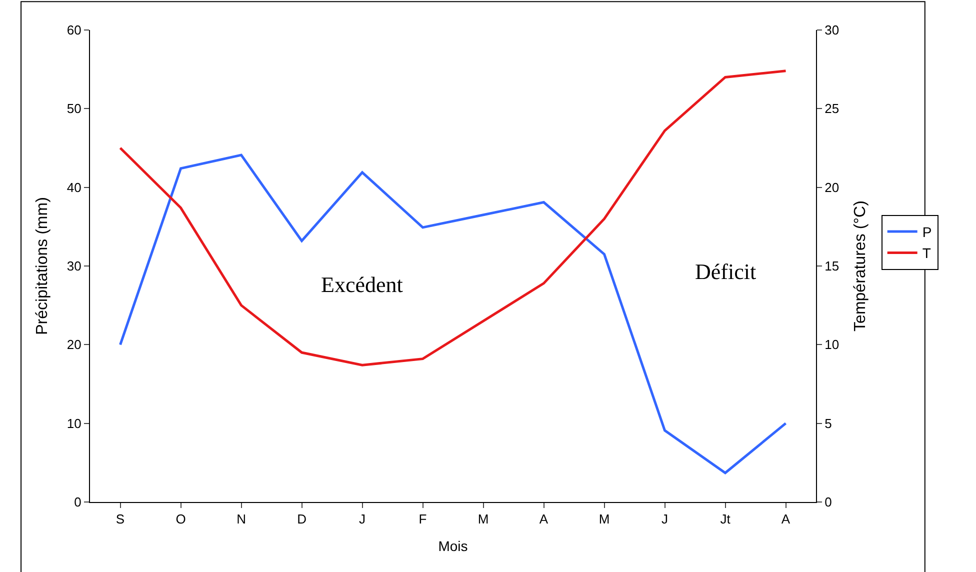 This screenshot has height=572, width=976. Describe the element at coordinates (422, 519) in the screenshot. I see `x-tick-label: F` at that location.